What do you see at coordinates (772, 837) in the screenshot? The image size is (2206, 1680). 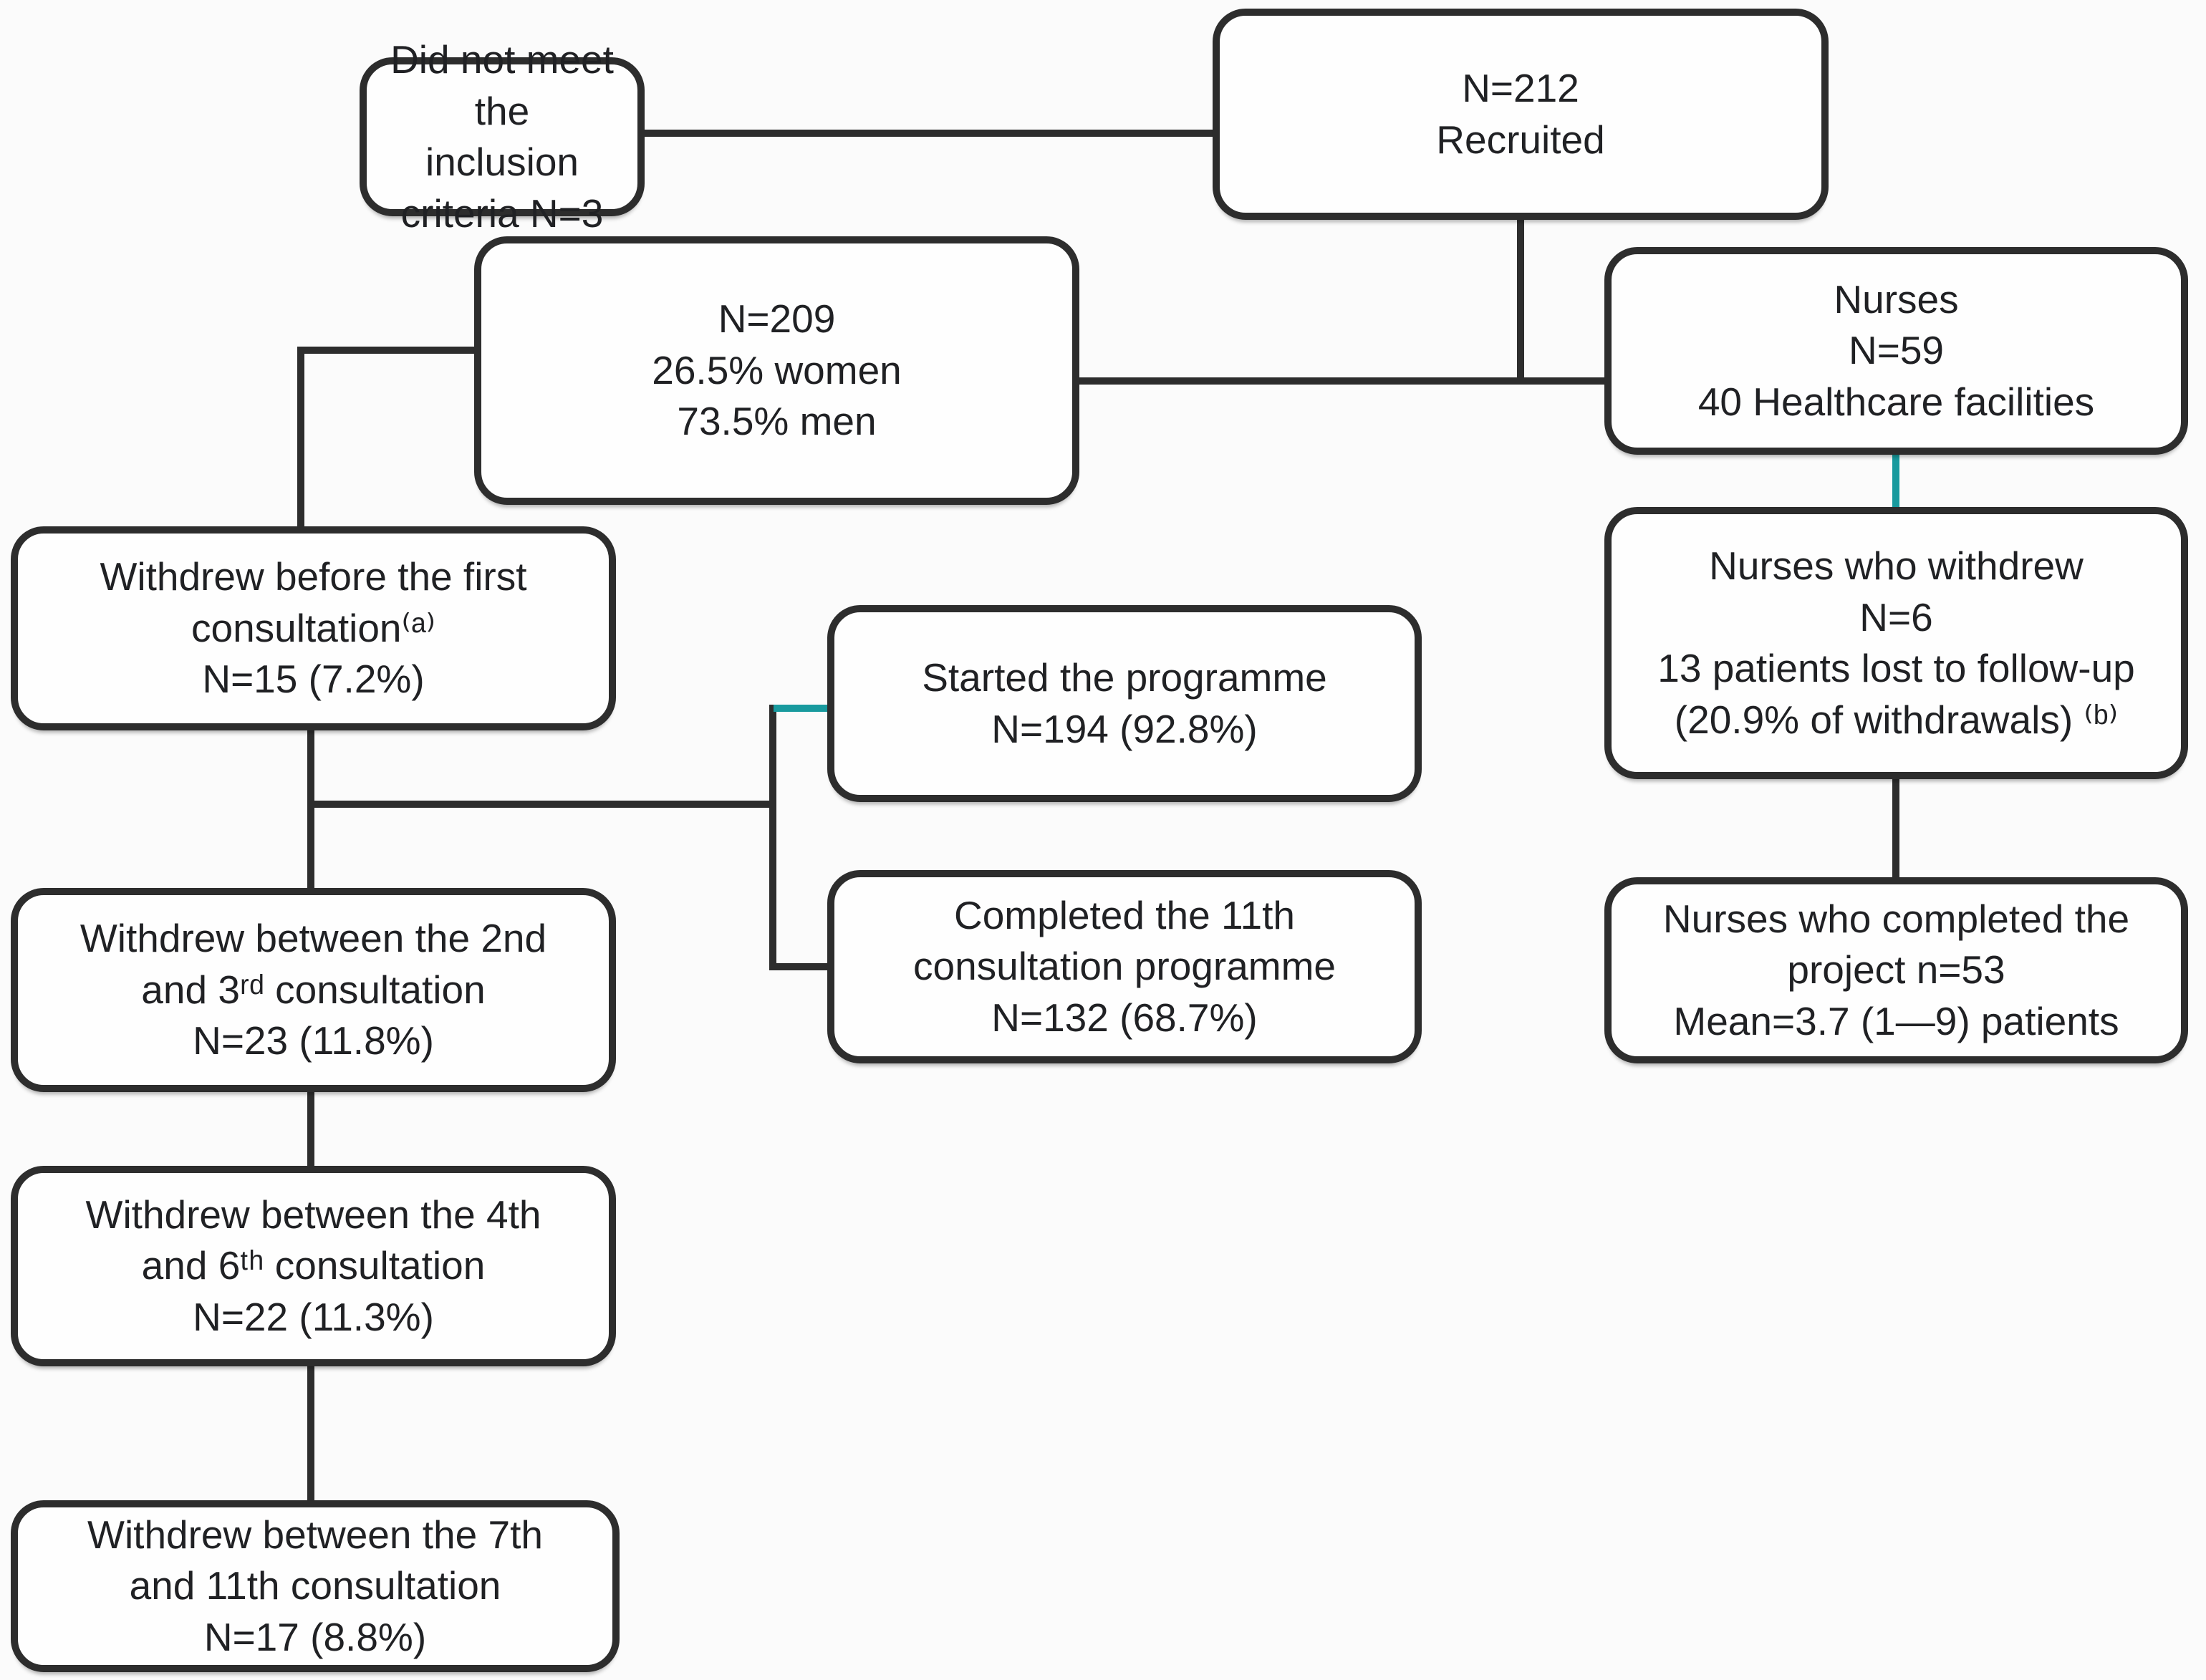 I see `connector-bracket-vertical` at bounding box center [772, 837].